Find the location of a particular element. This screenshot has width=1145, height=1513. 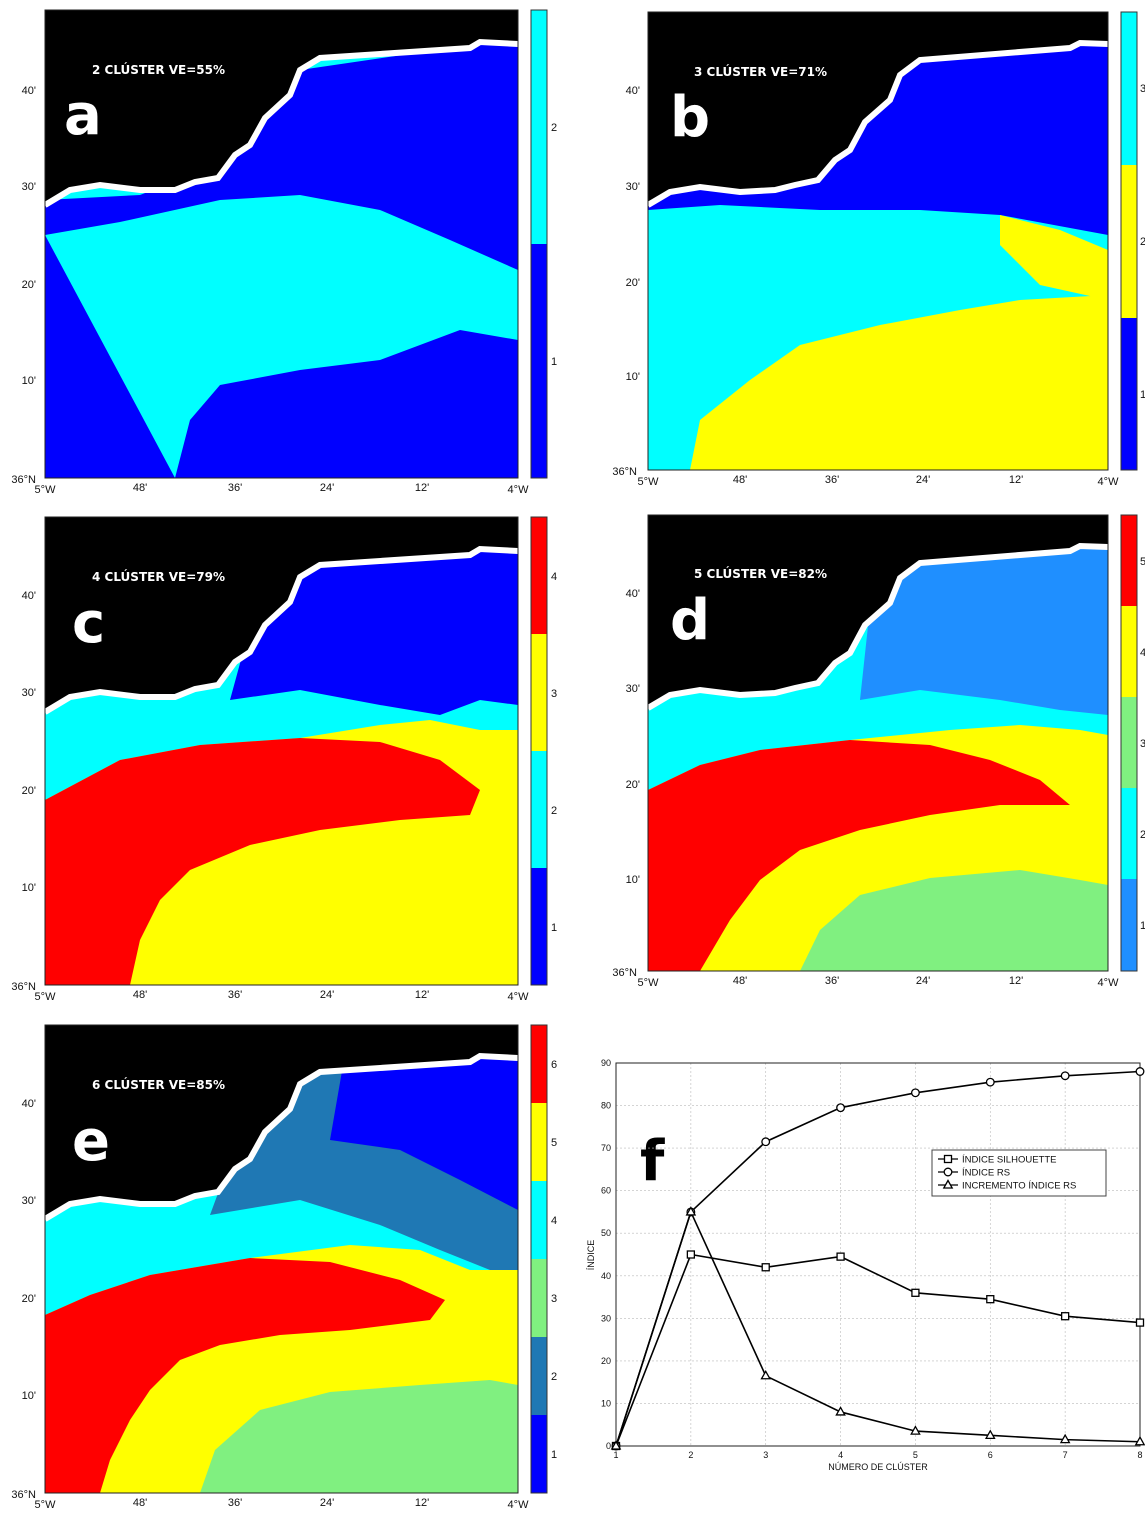

colorbar-e-tick-1: 1 is located at coordinates (554, 1455).